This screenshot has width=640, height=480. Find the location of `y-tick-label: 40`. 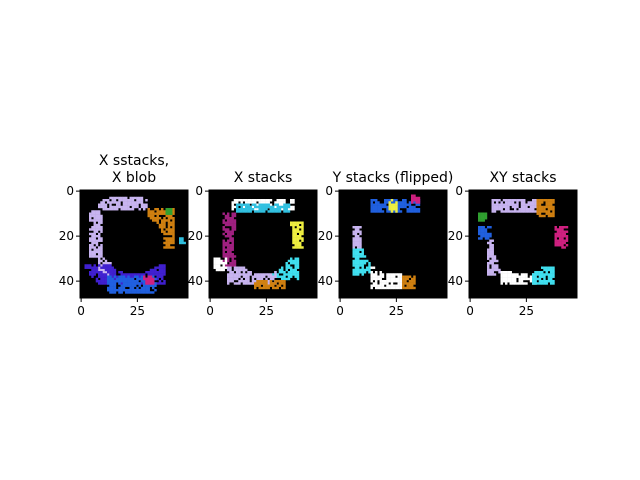

y-tick-label: 40 is located at coordinates (325, 281).